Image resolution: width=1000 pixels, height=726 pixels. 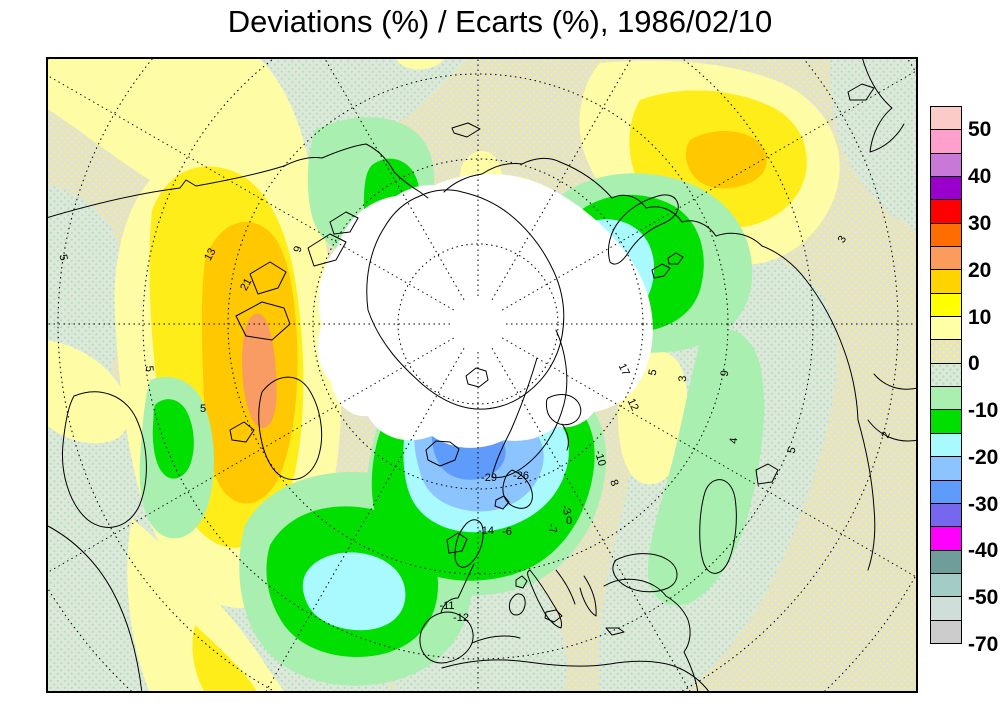 What do you see at coordinates (980, 177) in the screenshot?
I see `colorbar-tick-label: 40` at bounding box center [980, 177].